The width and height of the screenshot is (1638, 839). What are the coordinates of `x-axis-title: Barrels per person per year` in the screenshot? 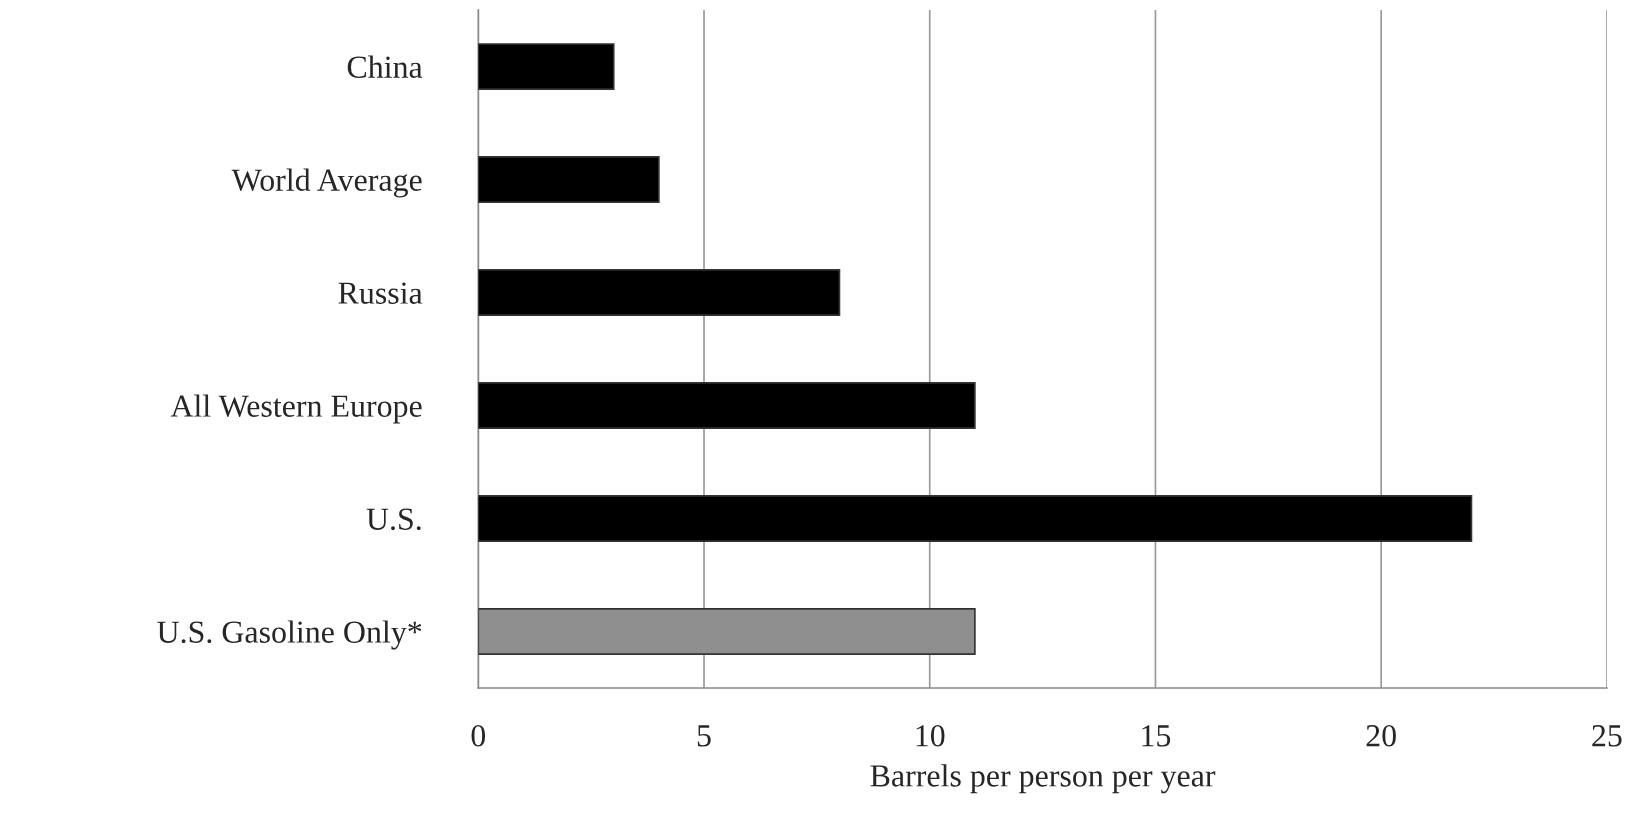 It's located at (1043, 779).